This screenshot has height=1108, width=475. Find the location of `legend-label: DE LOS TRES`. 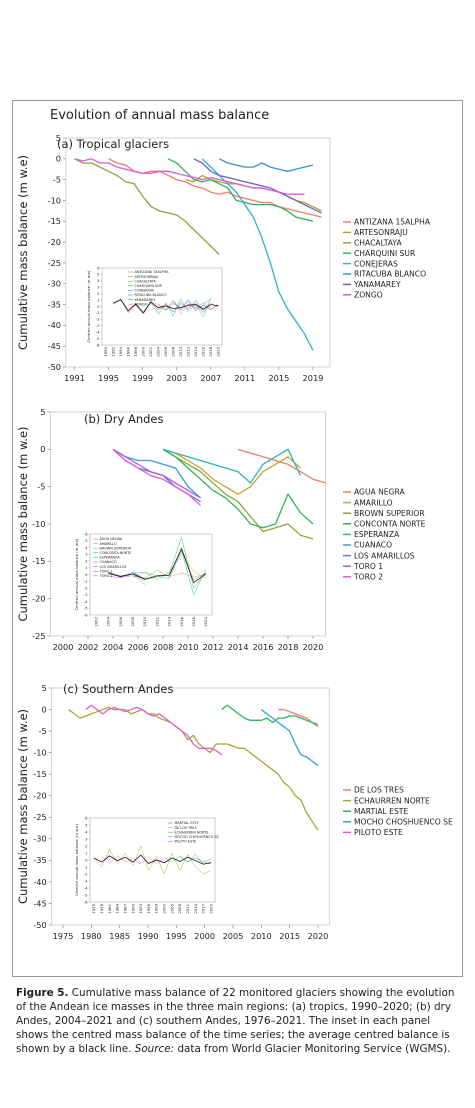

legend-label: DE LOS TRES is located at coordinates (379, 790).